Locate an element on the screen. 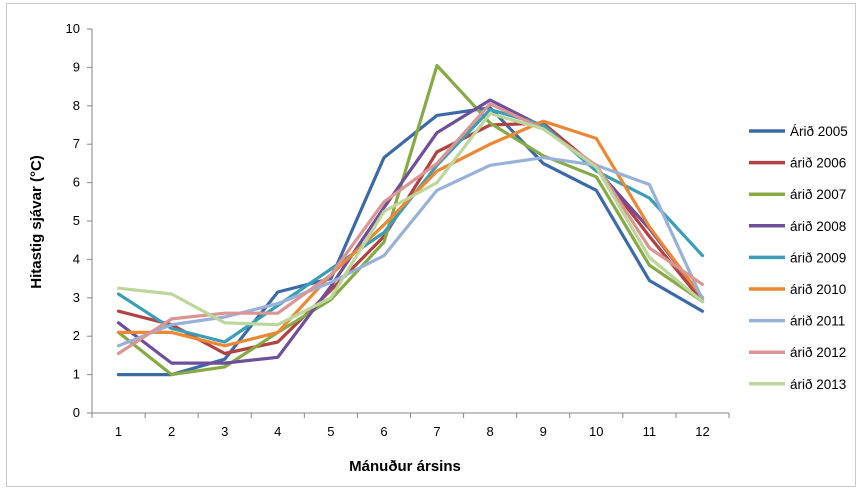  x-axis-label: Mánuður ársins is located at coordinates (405, 466).